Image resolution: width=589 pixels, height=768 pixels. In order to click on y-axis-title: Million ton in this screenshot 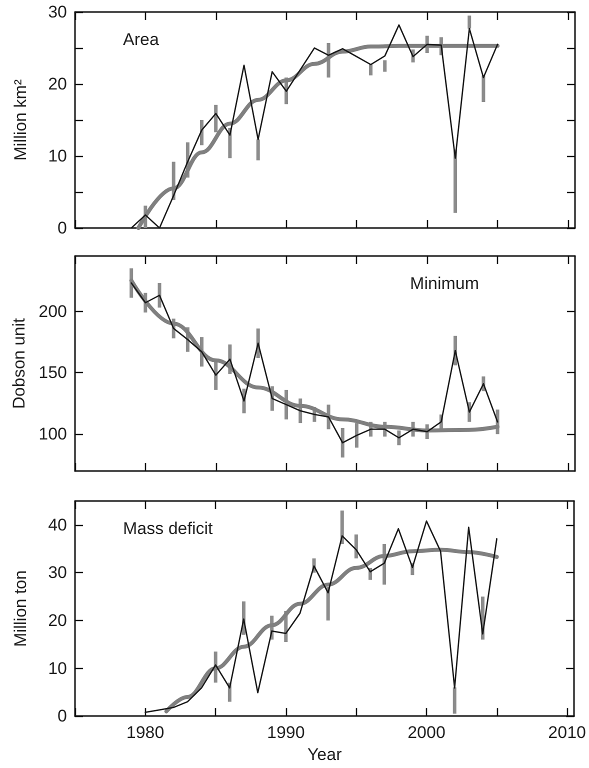, I will do `click(20, 608)`.